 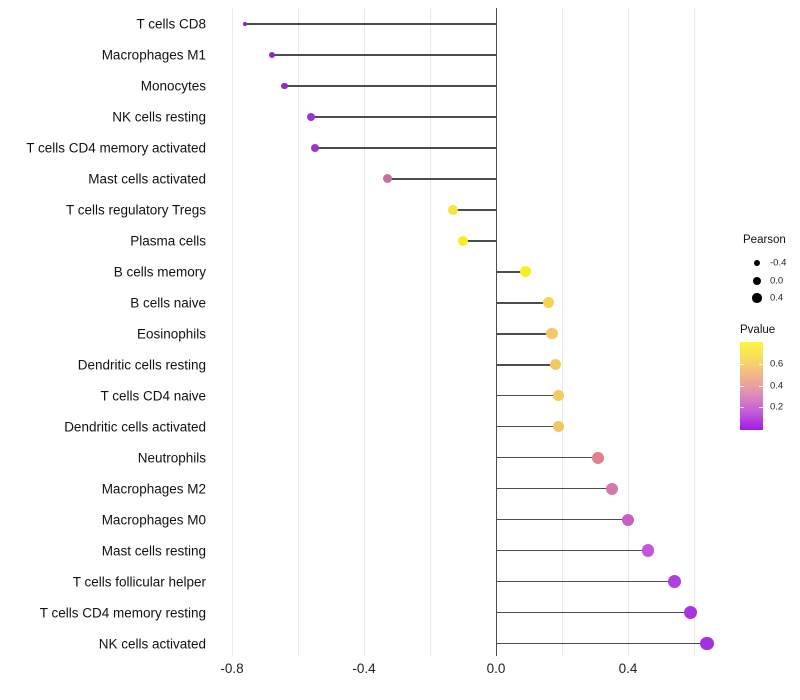 I want to click on pearson-legend-label: 0.0, so click(x=777, y=281).